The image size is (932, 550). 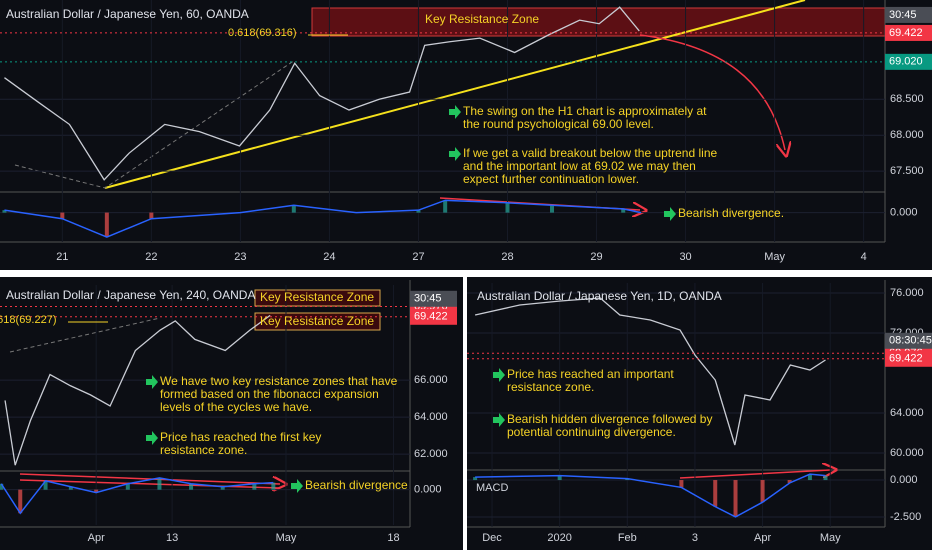 What do you see at coordinates (431, 454) in the screenshot?
I see `y-tick-label: 62.000` at bounding box center [431, 454].